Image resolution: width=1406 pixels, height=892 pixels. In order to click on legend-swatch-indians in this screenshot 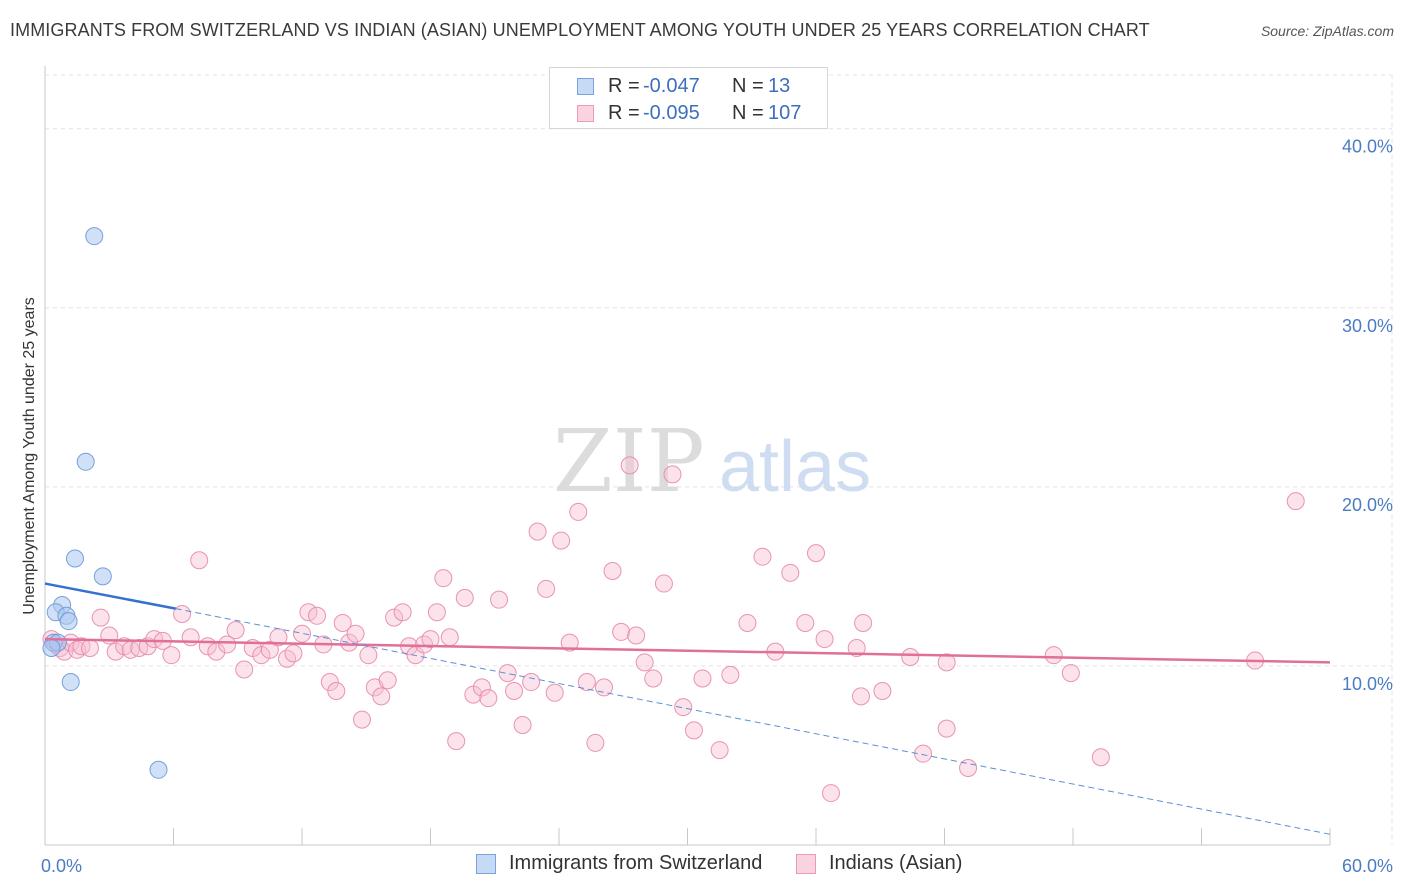, I will do `click(585, 113)`.